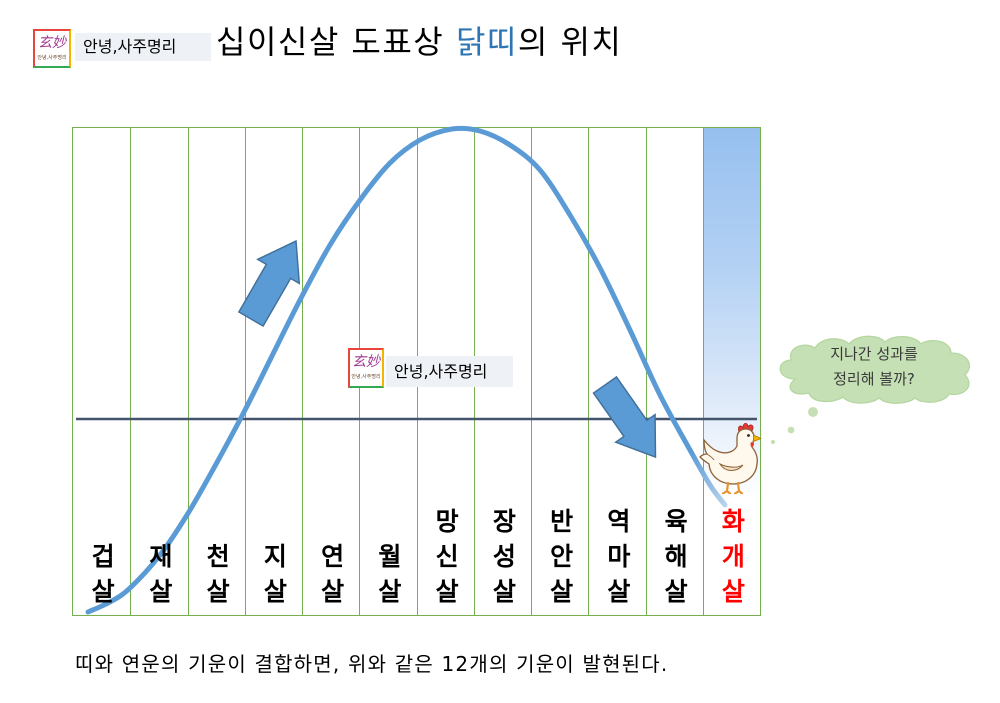 The width and height of the screenshot is (1000, 703). Describe the element at coordinates (158, 371) in the screenshot. I see `column-jaesal: 재살` at that location.